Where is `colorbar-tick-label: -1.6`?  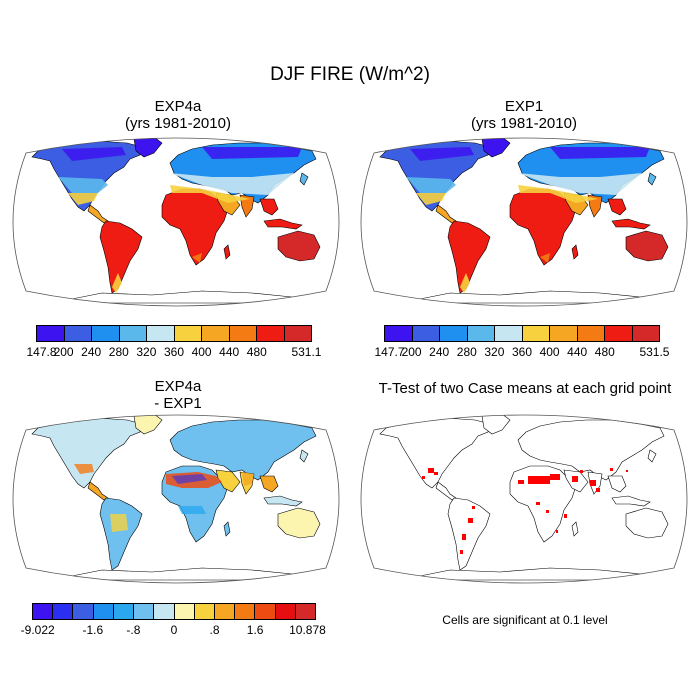 colorbar-tick-label: -1.6 is located at coordinates (93, 630).